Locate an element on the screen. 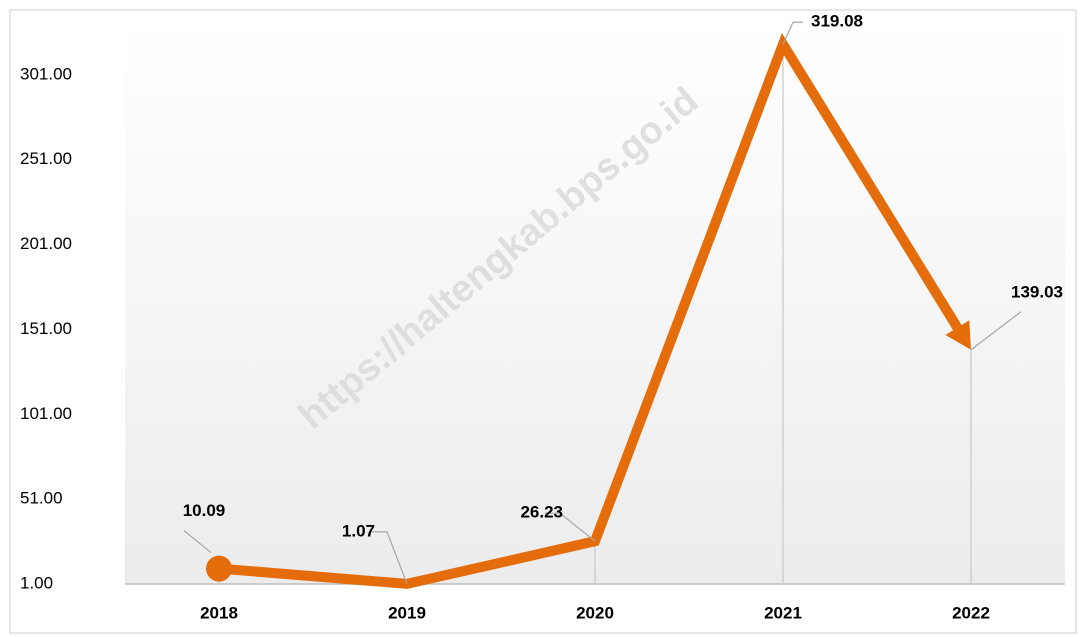 The height and width of the screenshot is (637, 1081). y-tick-label: 1.00 is located at coordinates (36, 582).